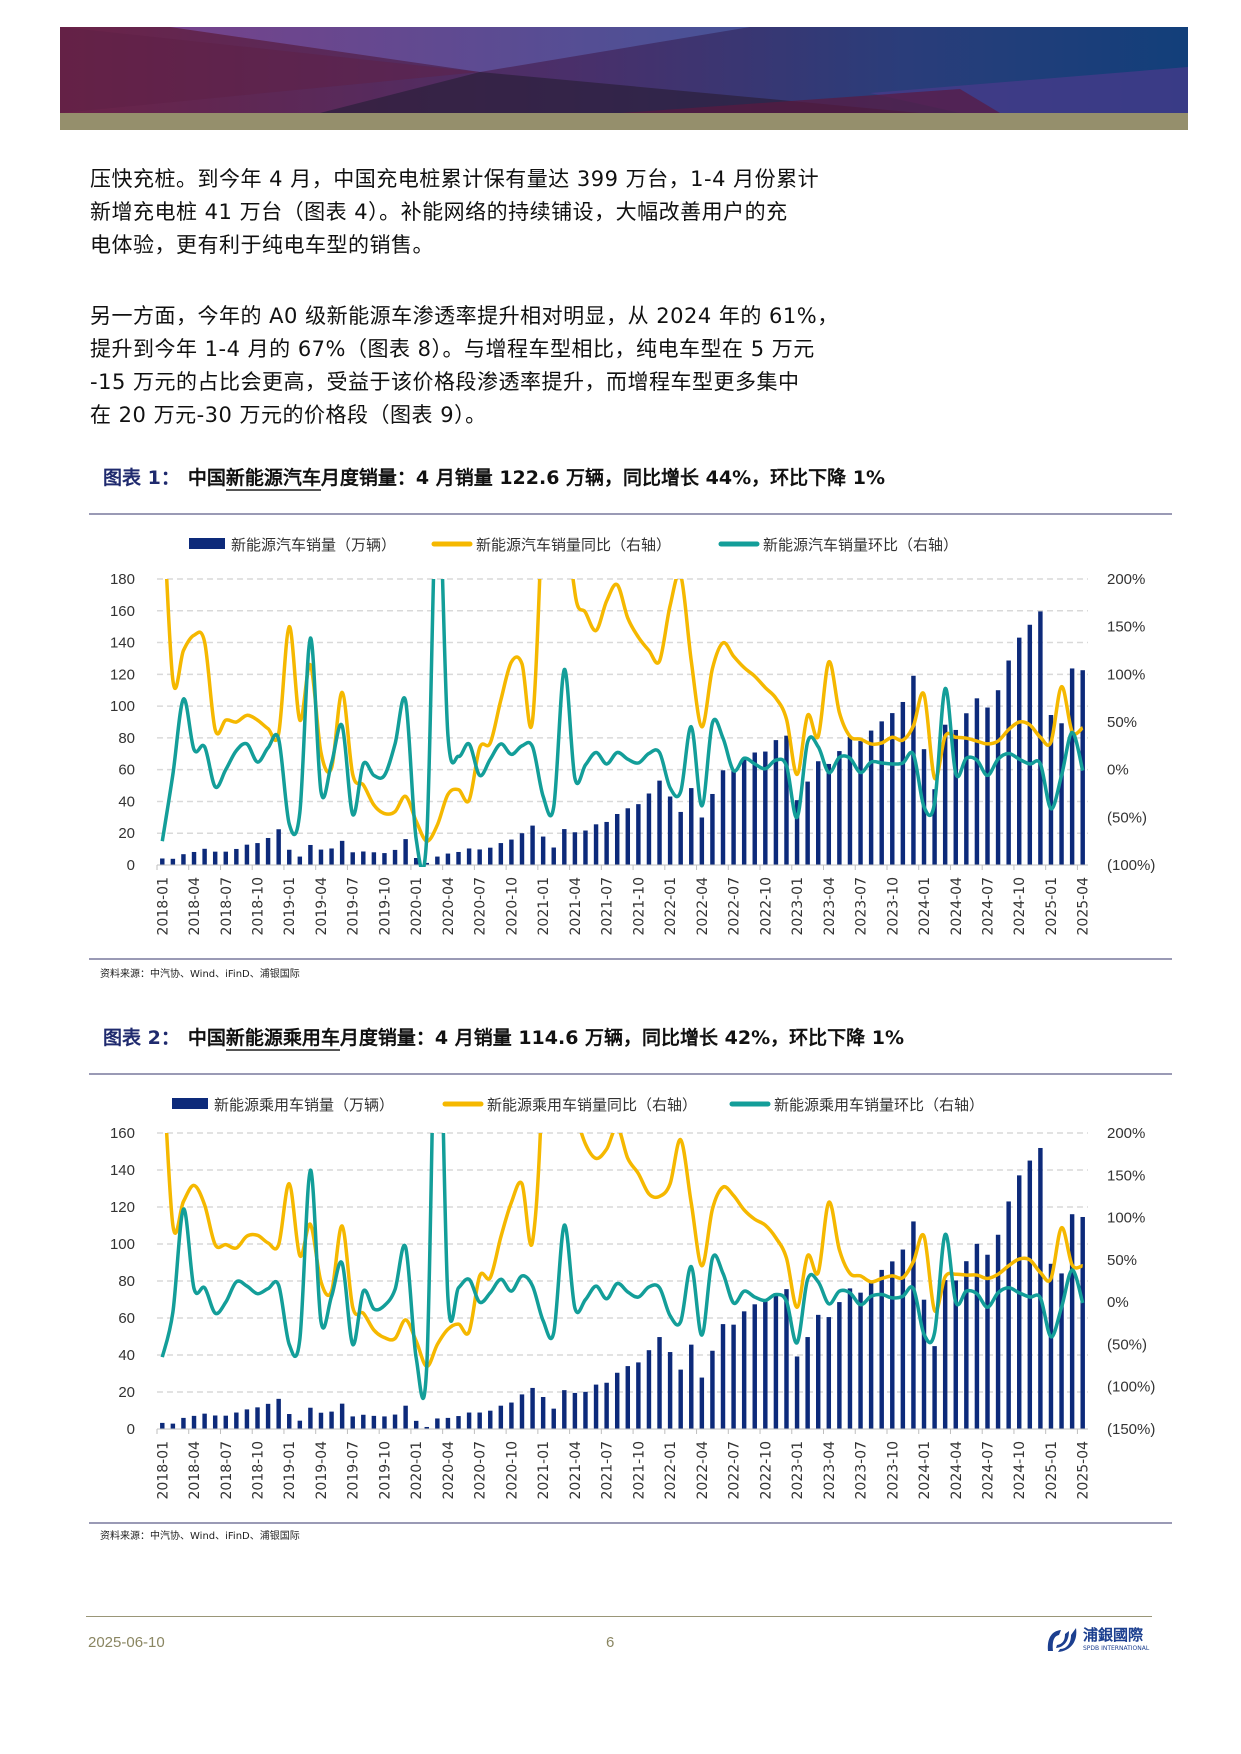 This screenshot has height=1754, width=1241. What do you see at coordinates (122, 706) in the screenshot?
I see `y-left-tick-label: 100` at bounding box center [122, 706].